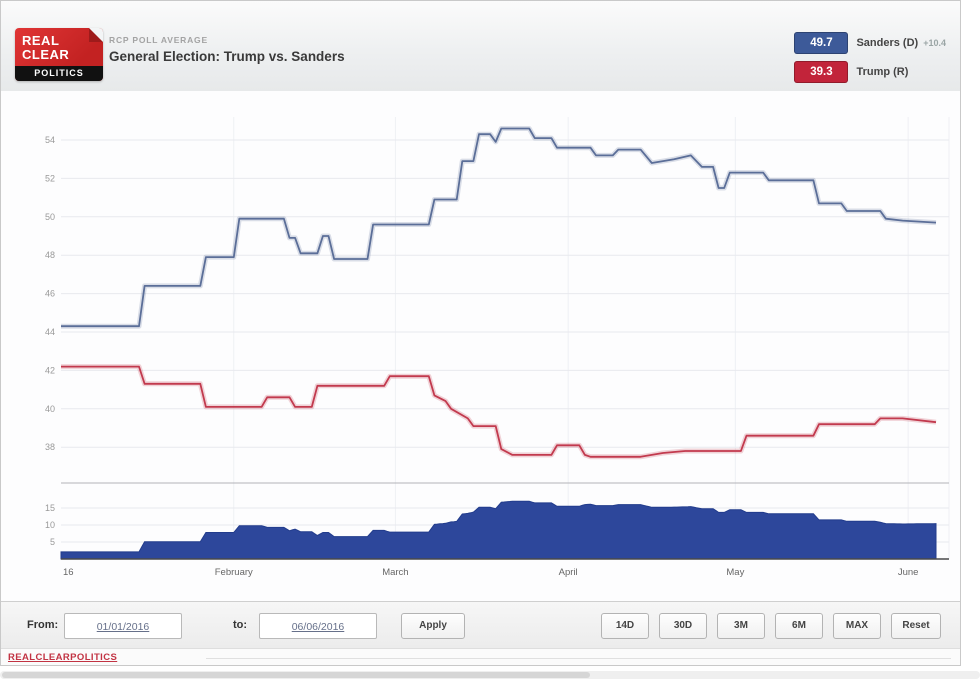 The image size is (980, 681). I want to click on svg-text: 38, so click(50, 447).